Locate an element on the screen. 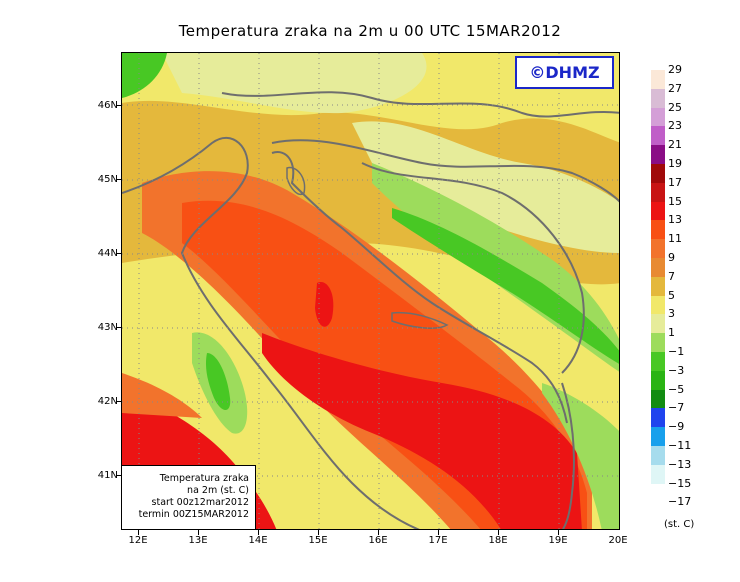 Image resolution: width=740 pixels, height=582 pixels. lat-label-44n: 44N is located at coordinates (107, 253).